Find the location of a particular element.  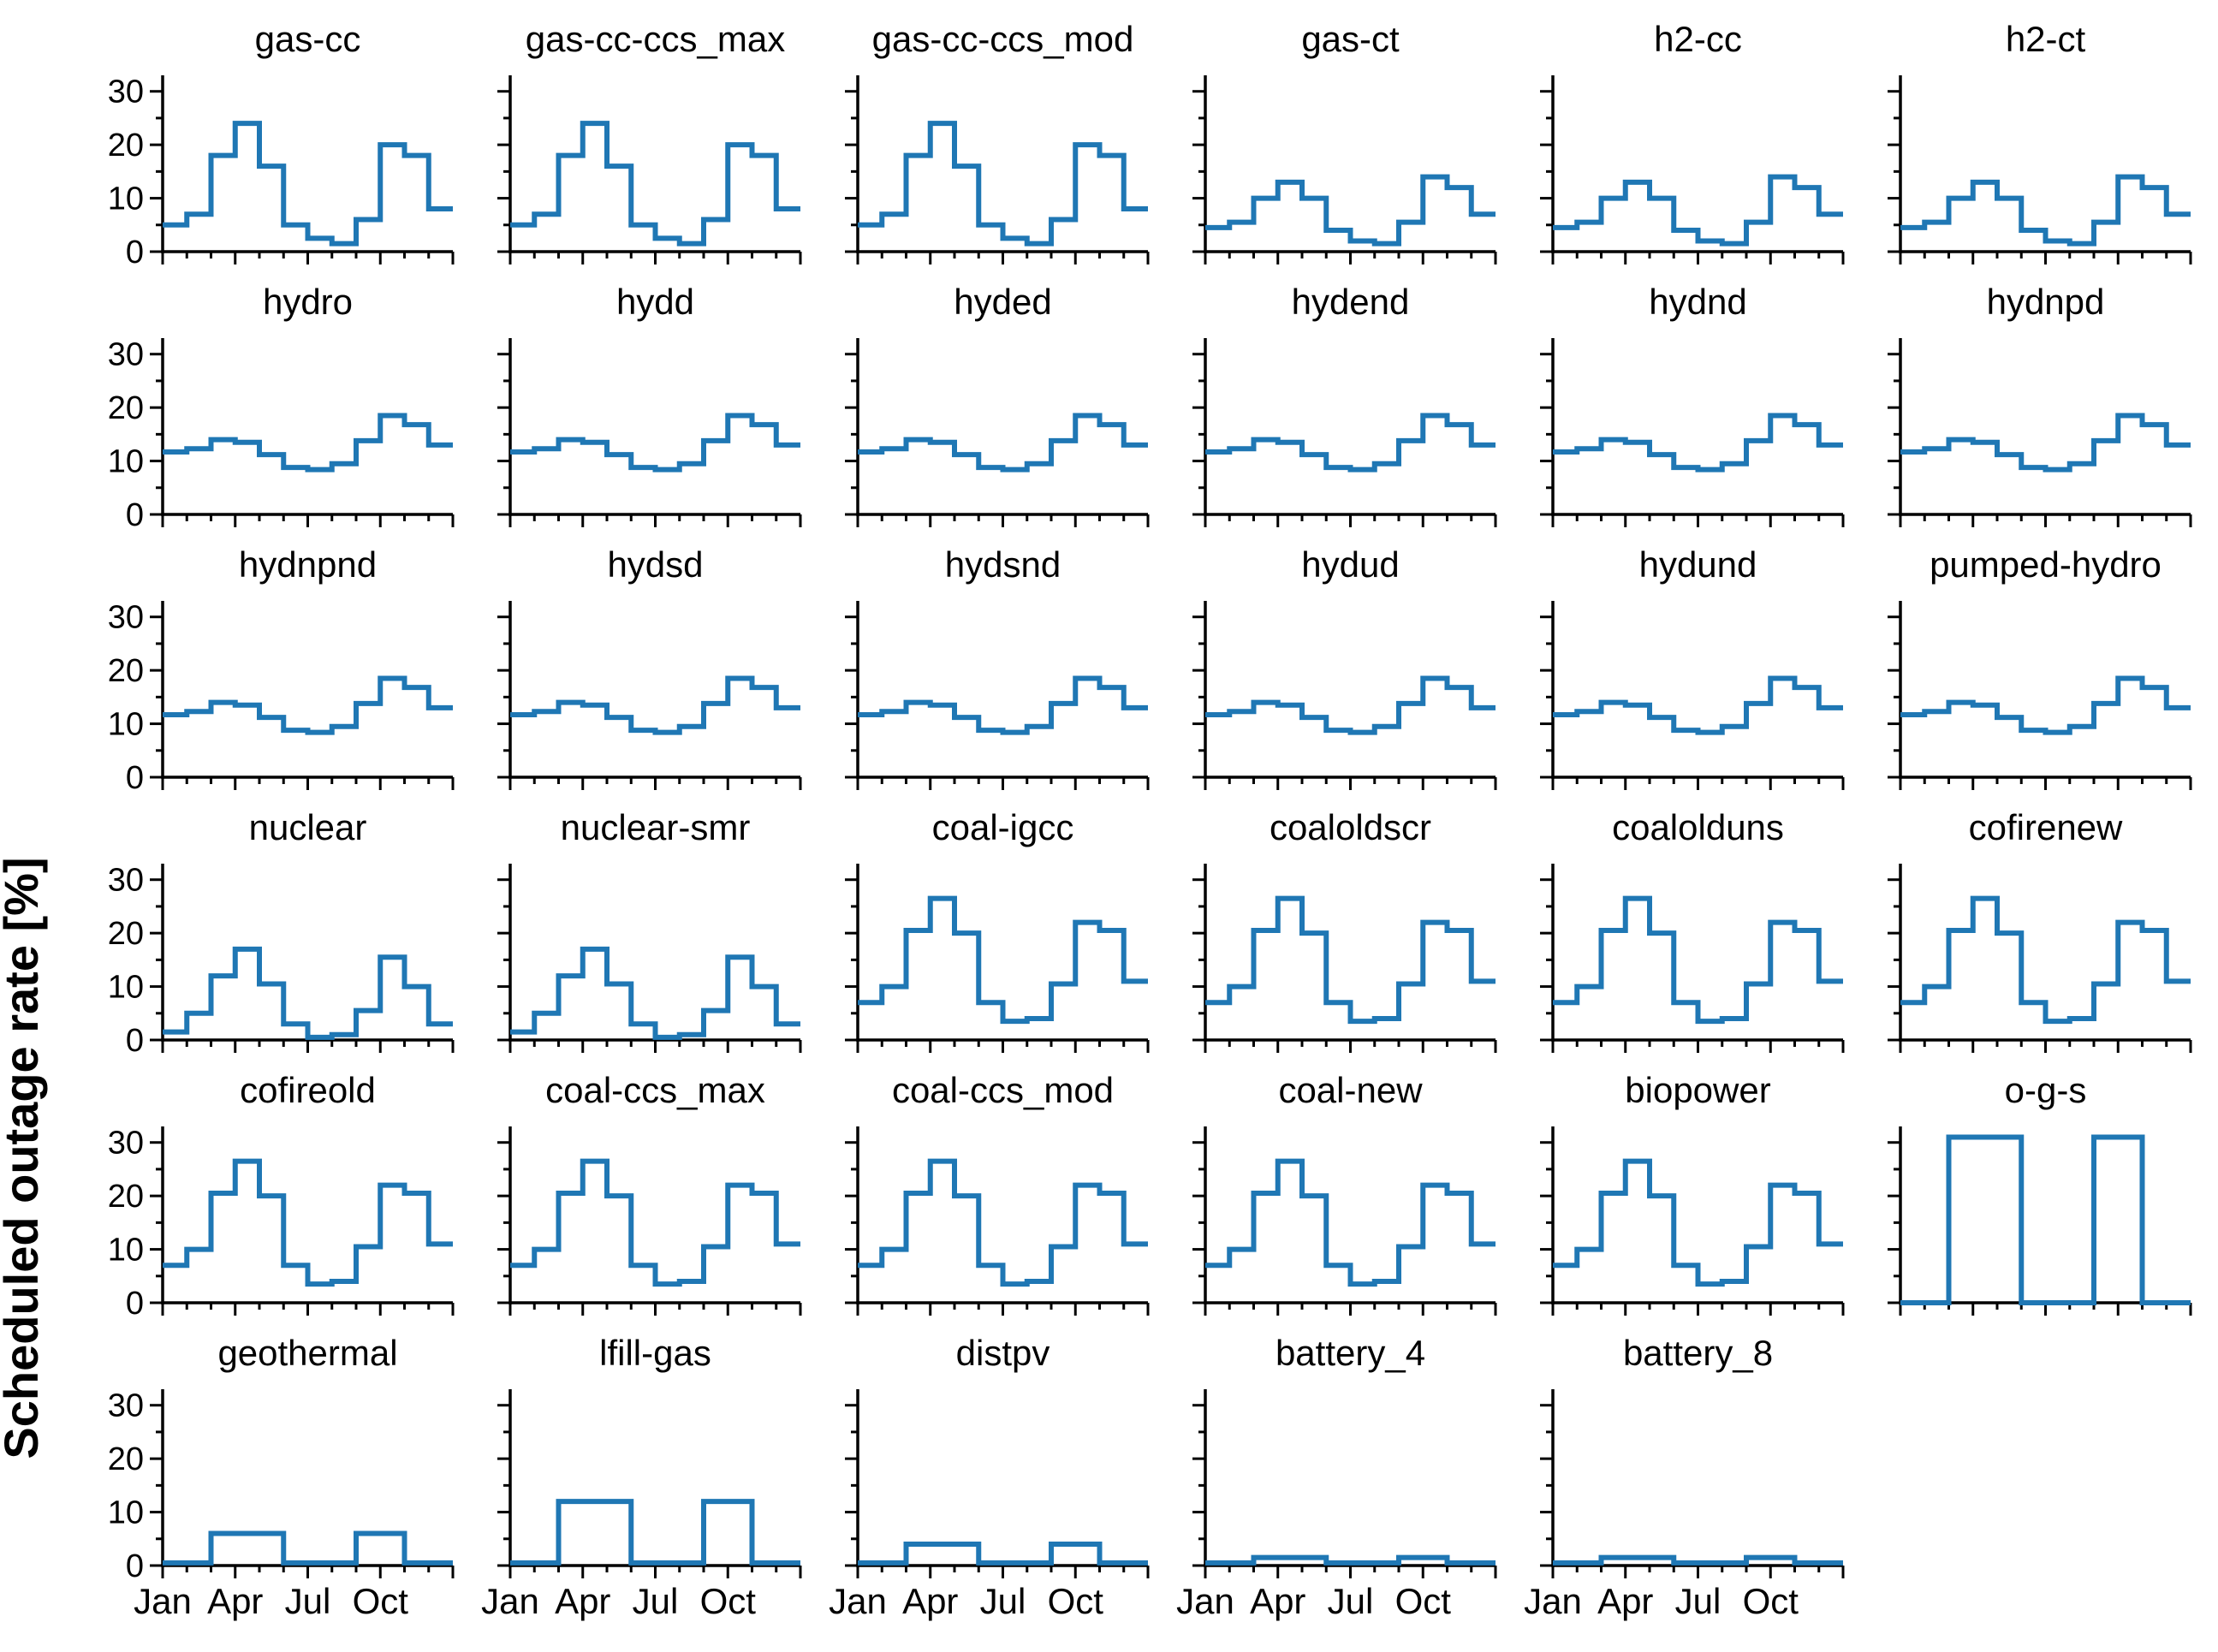

subplot-pumped-hydro: pumped-hydro is located at coordinates (2007, 698).